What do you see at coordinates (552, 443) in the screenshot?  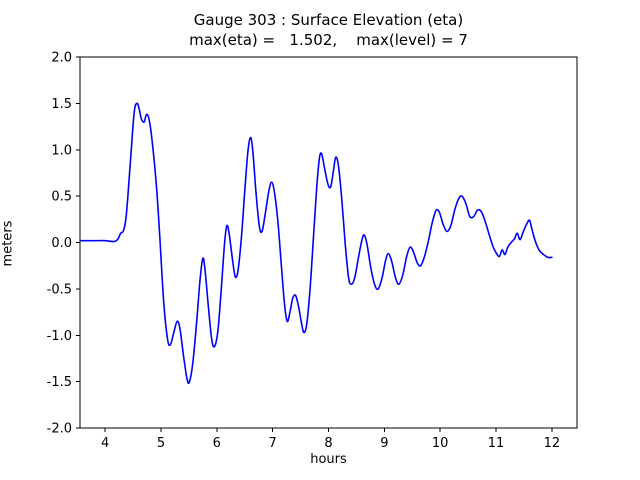 I see `x-tick-label: 12` at bounding box center [552, 443].